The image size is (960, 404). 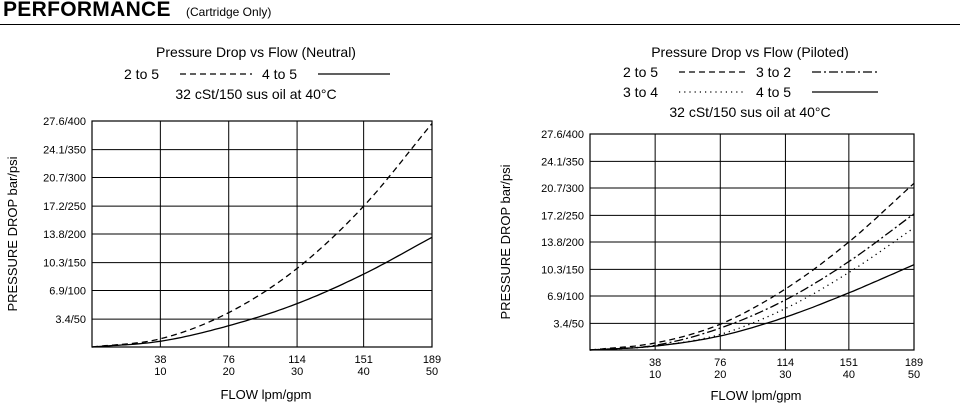 What do you see at coordinates (87, 10) in the screenshot?
I see `page-title: PERFORMANCE` at bounding box center [87, 10].